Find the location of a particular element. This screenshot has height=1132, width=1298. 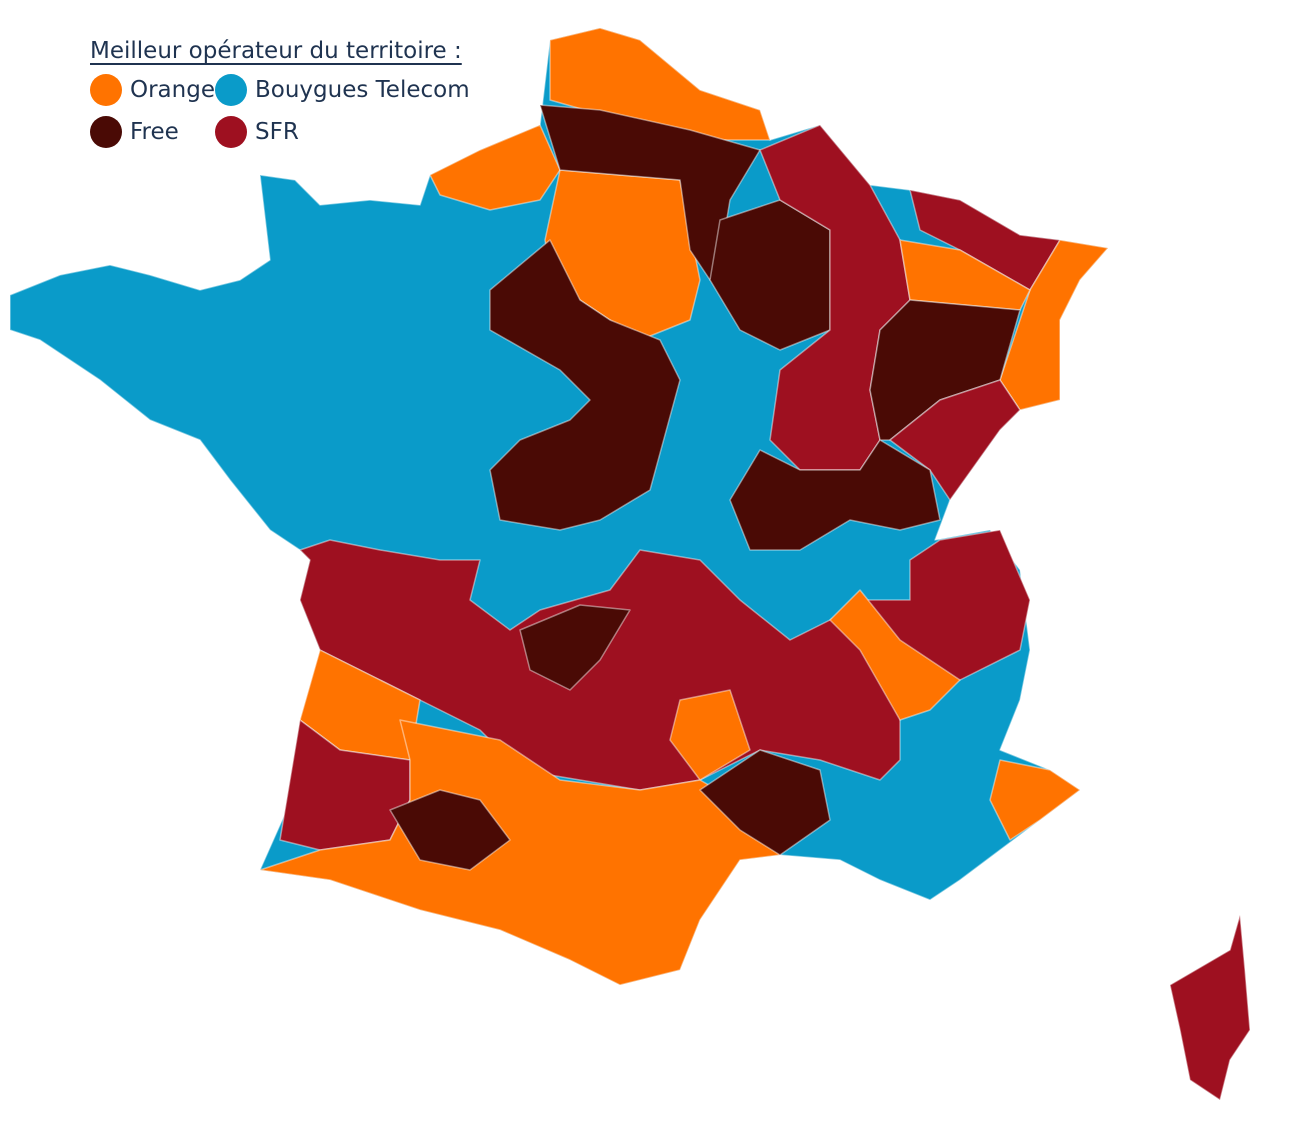

legend-label: Free is located at coordinates (154, 132).